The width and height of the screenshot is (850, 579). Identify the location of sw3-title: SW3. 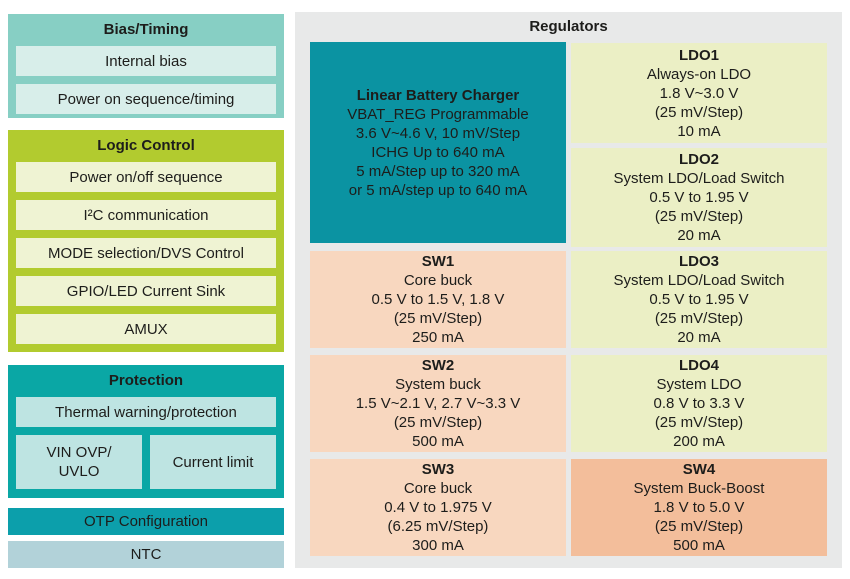
(438, 469).